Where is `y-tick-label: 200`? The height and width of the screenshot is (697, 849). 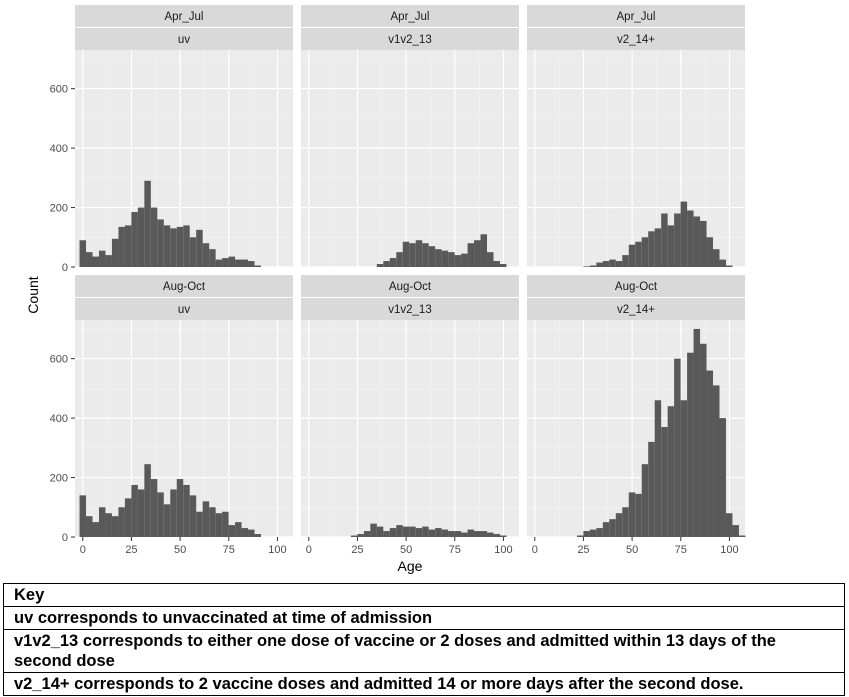 y-tick-label: 200 is located at coordinates (59, 479).